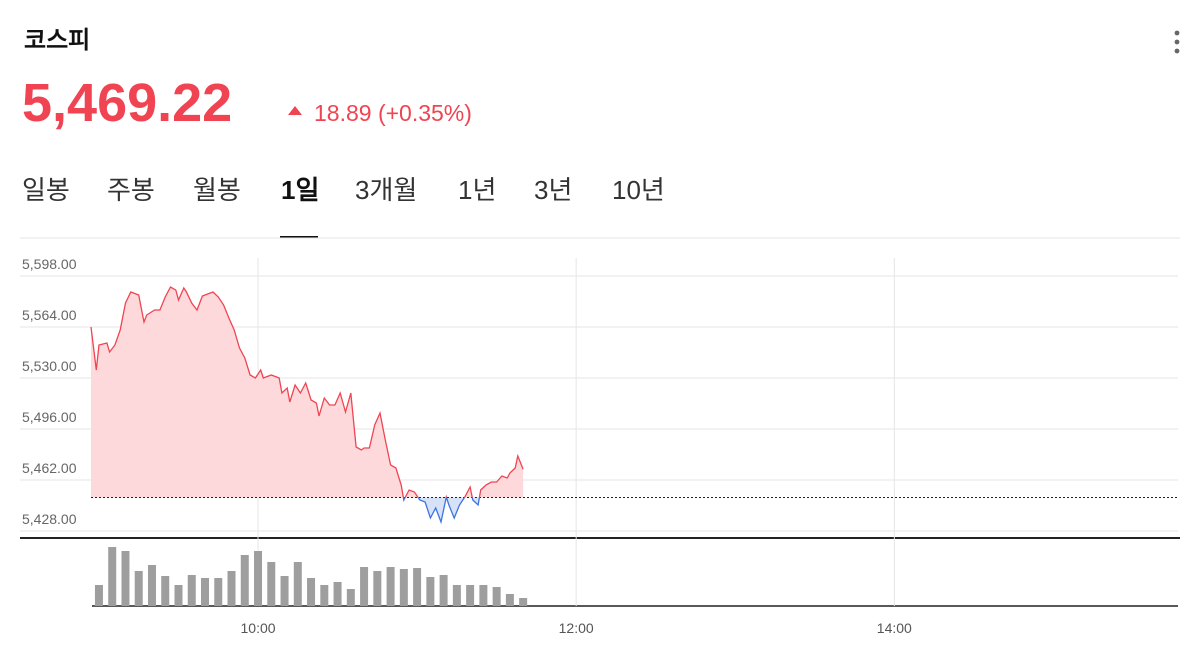  Describe the element at coordinates (894, 628) in the screenshot. I see `x-tick-label: 14:00` at that location.